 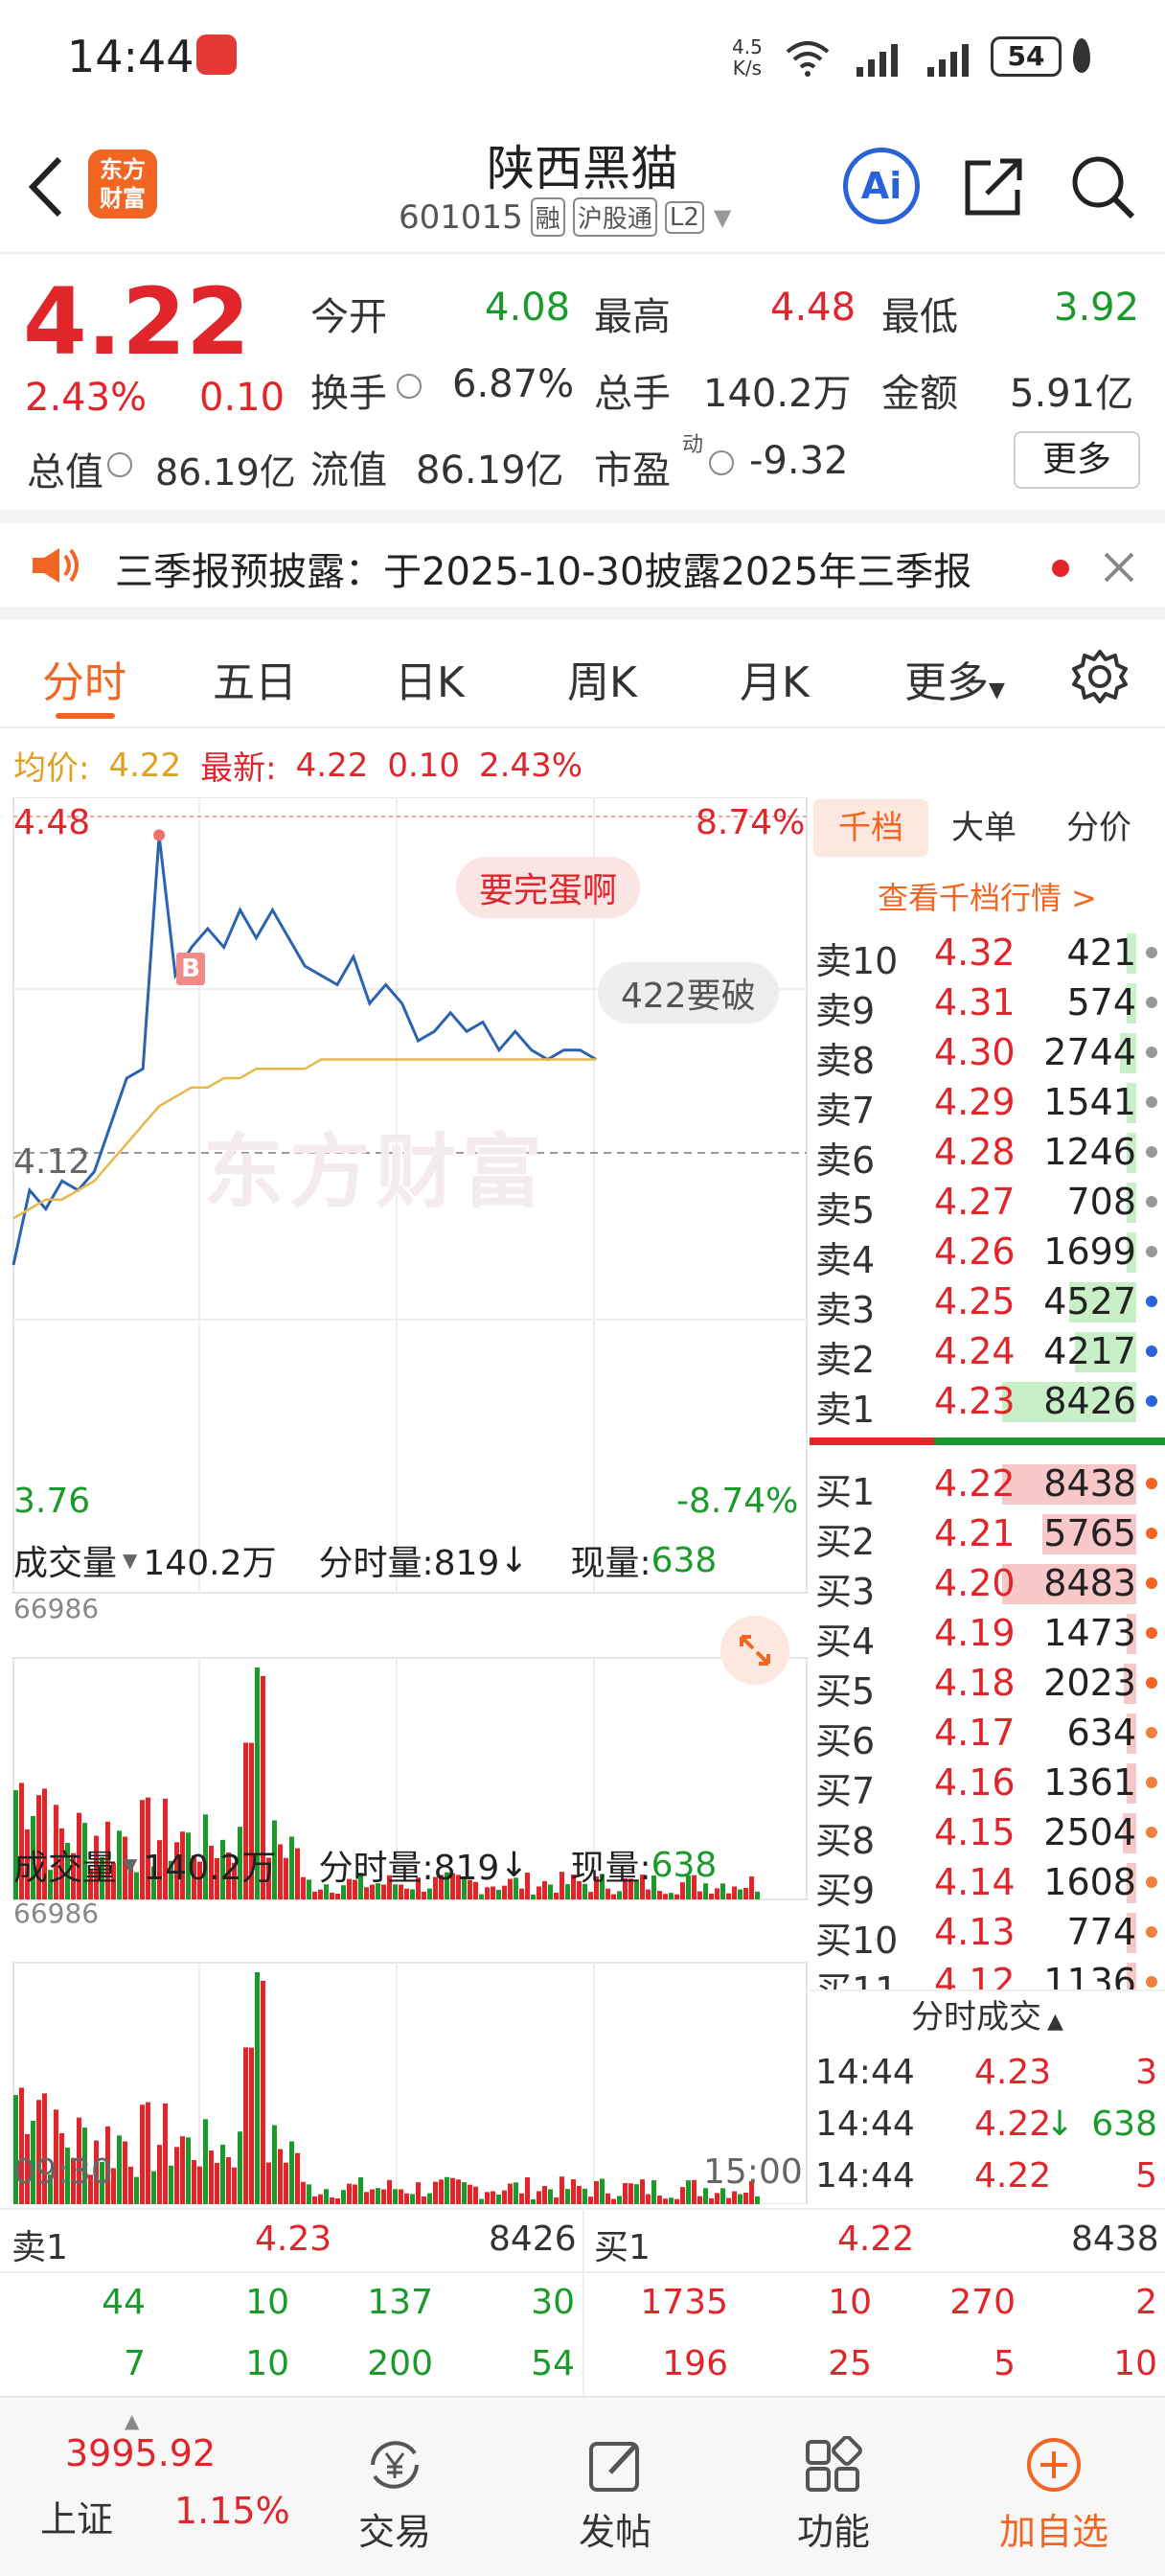 I want to click on tab-more: 更多▼, so click(x=955, y=678).